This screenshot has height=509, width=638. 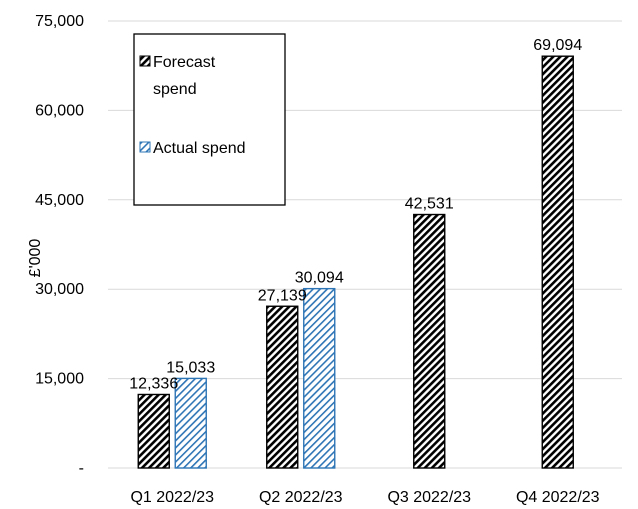 What do you see at coordinates (172, 497) in the screenshot?
I see `x-tick-label: Q1 2022/23` at bounding box center [172, 497].